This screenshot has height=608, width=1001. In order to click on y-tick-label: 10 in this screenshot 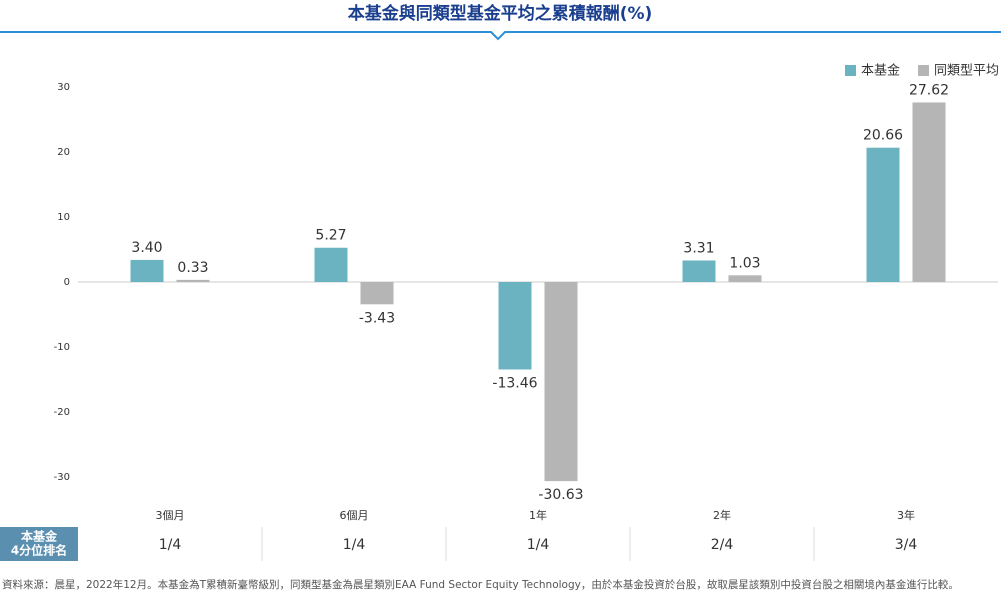, I will do `click(63, 217)`.